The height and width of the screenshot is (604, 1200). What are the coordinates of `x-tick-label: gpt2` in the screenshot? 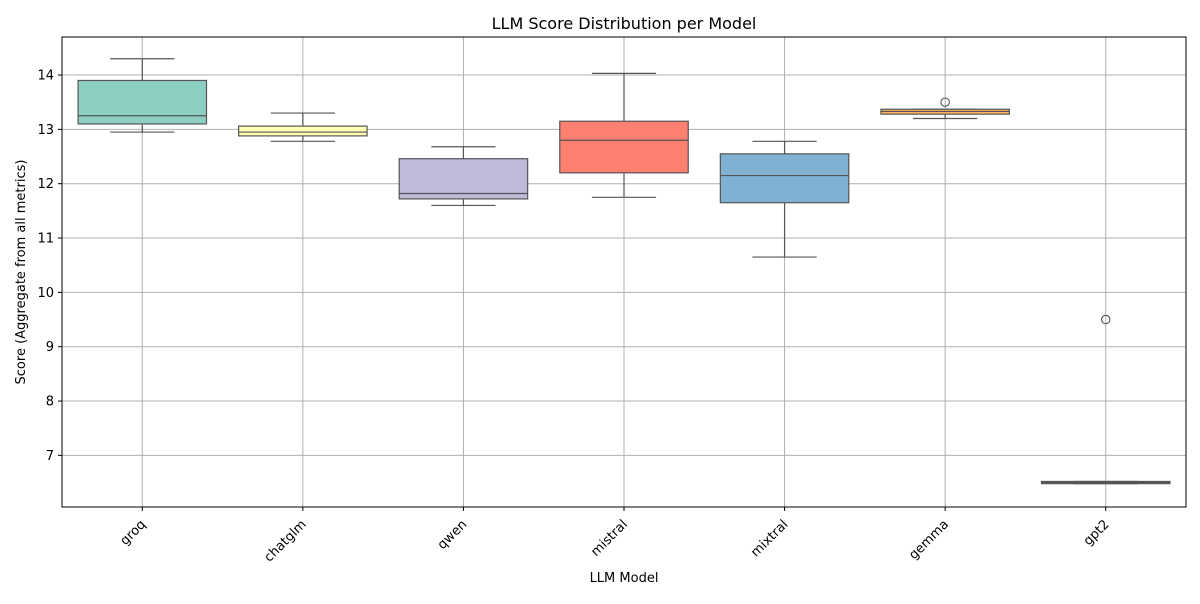 It's located at (1097, 533).